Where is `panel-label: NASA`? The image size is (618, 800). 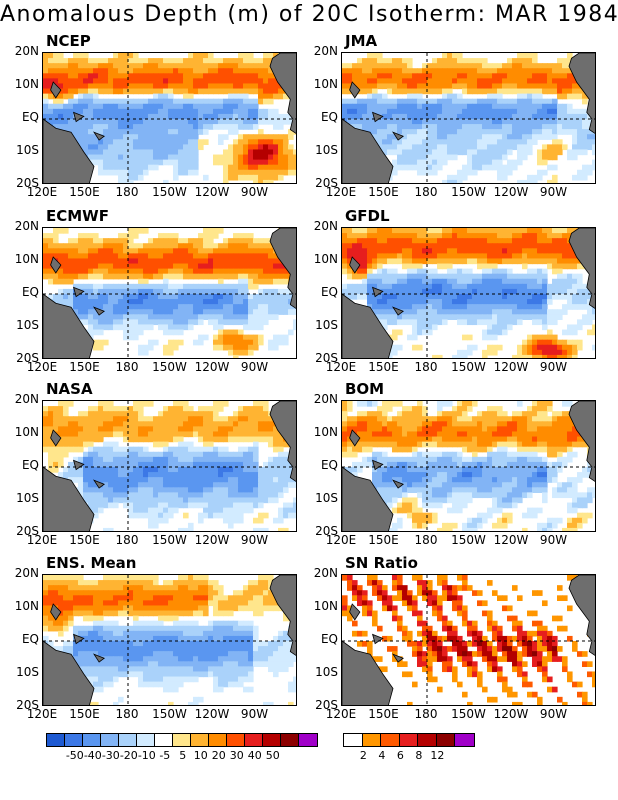 panel-label: NASA is located at coordinates (69, 389).